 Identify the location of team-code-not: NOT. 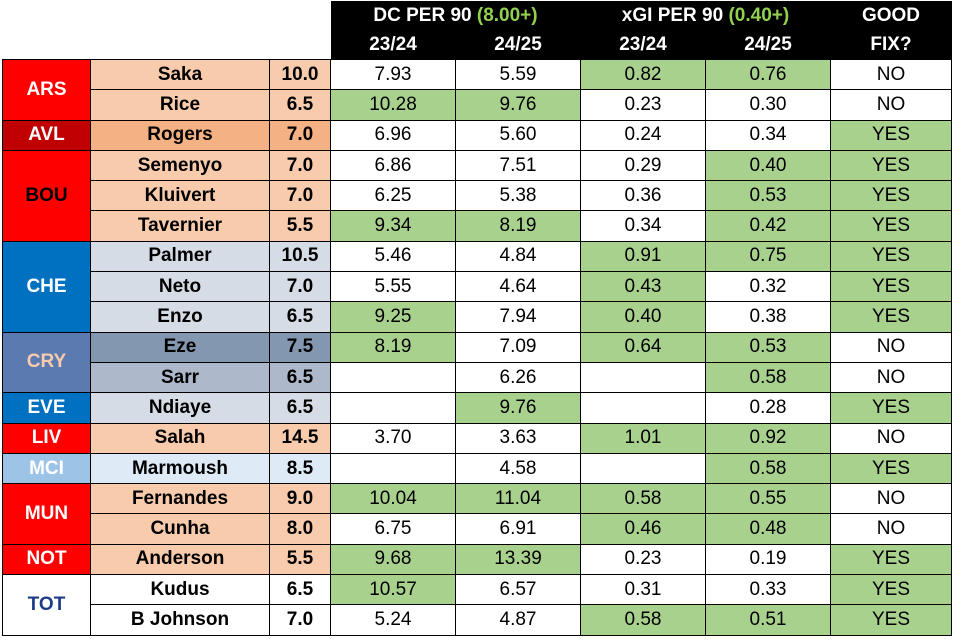
(46, 559).